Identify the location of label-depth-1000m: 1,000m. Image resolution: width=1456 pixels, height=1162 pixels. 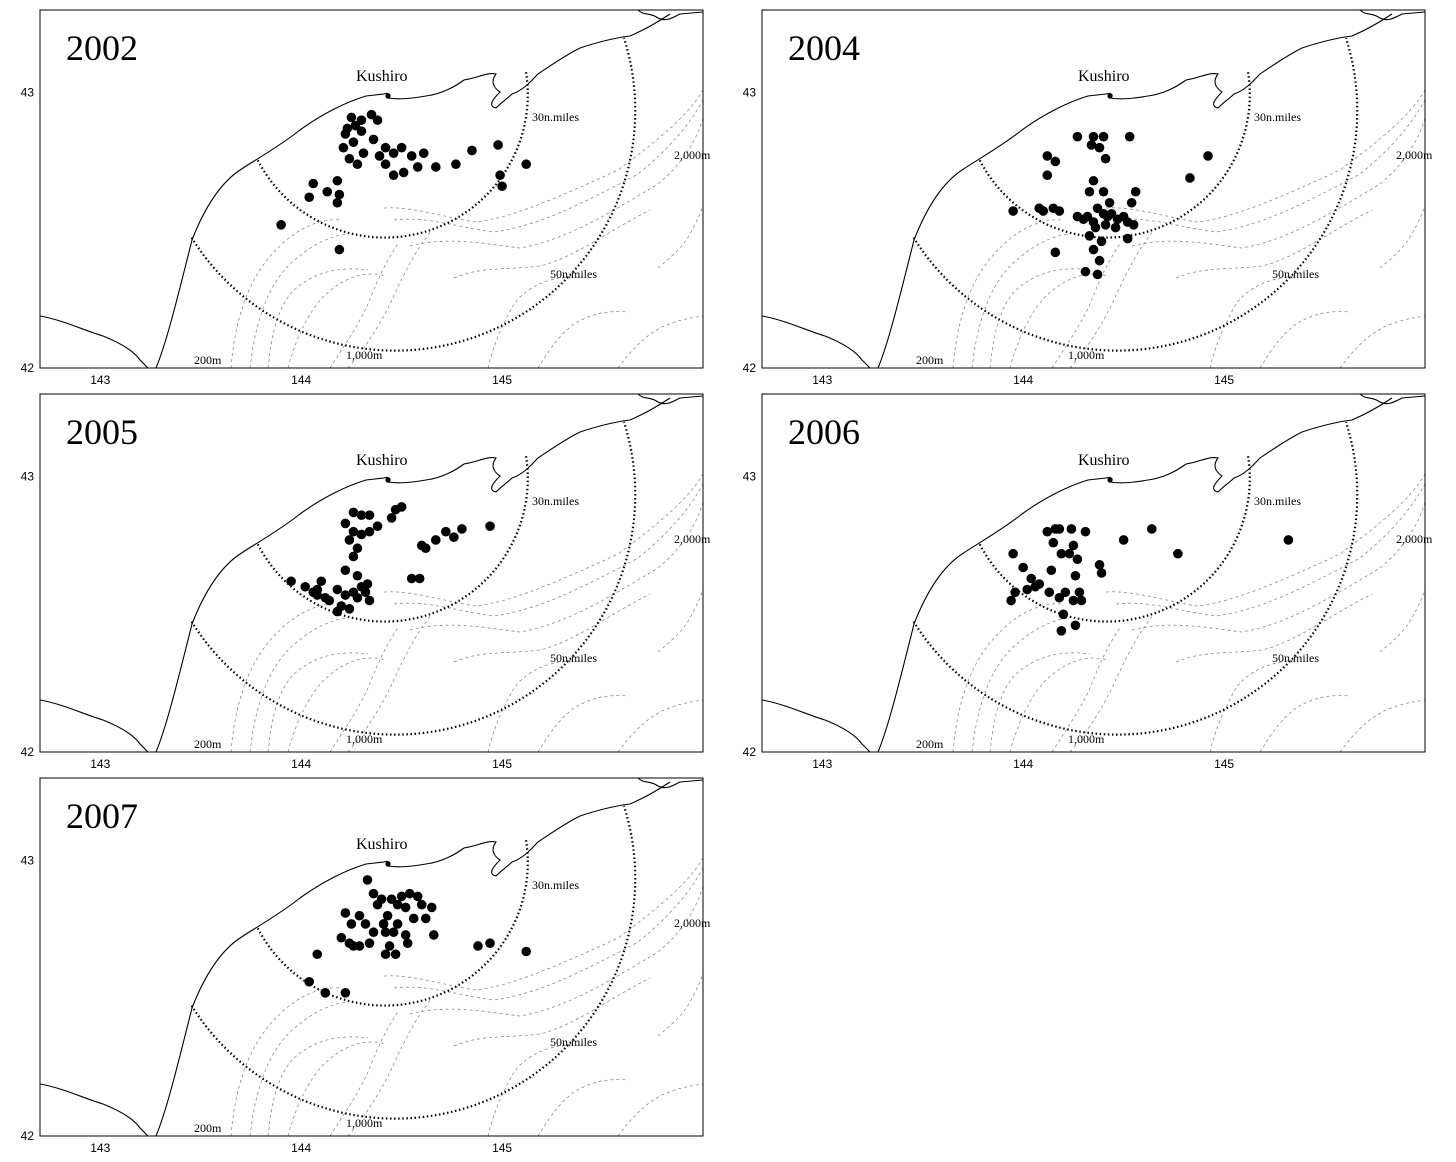
(1086, 355).